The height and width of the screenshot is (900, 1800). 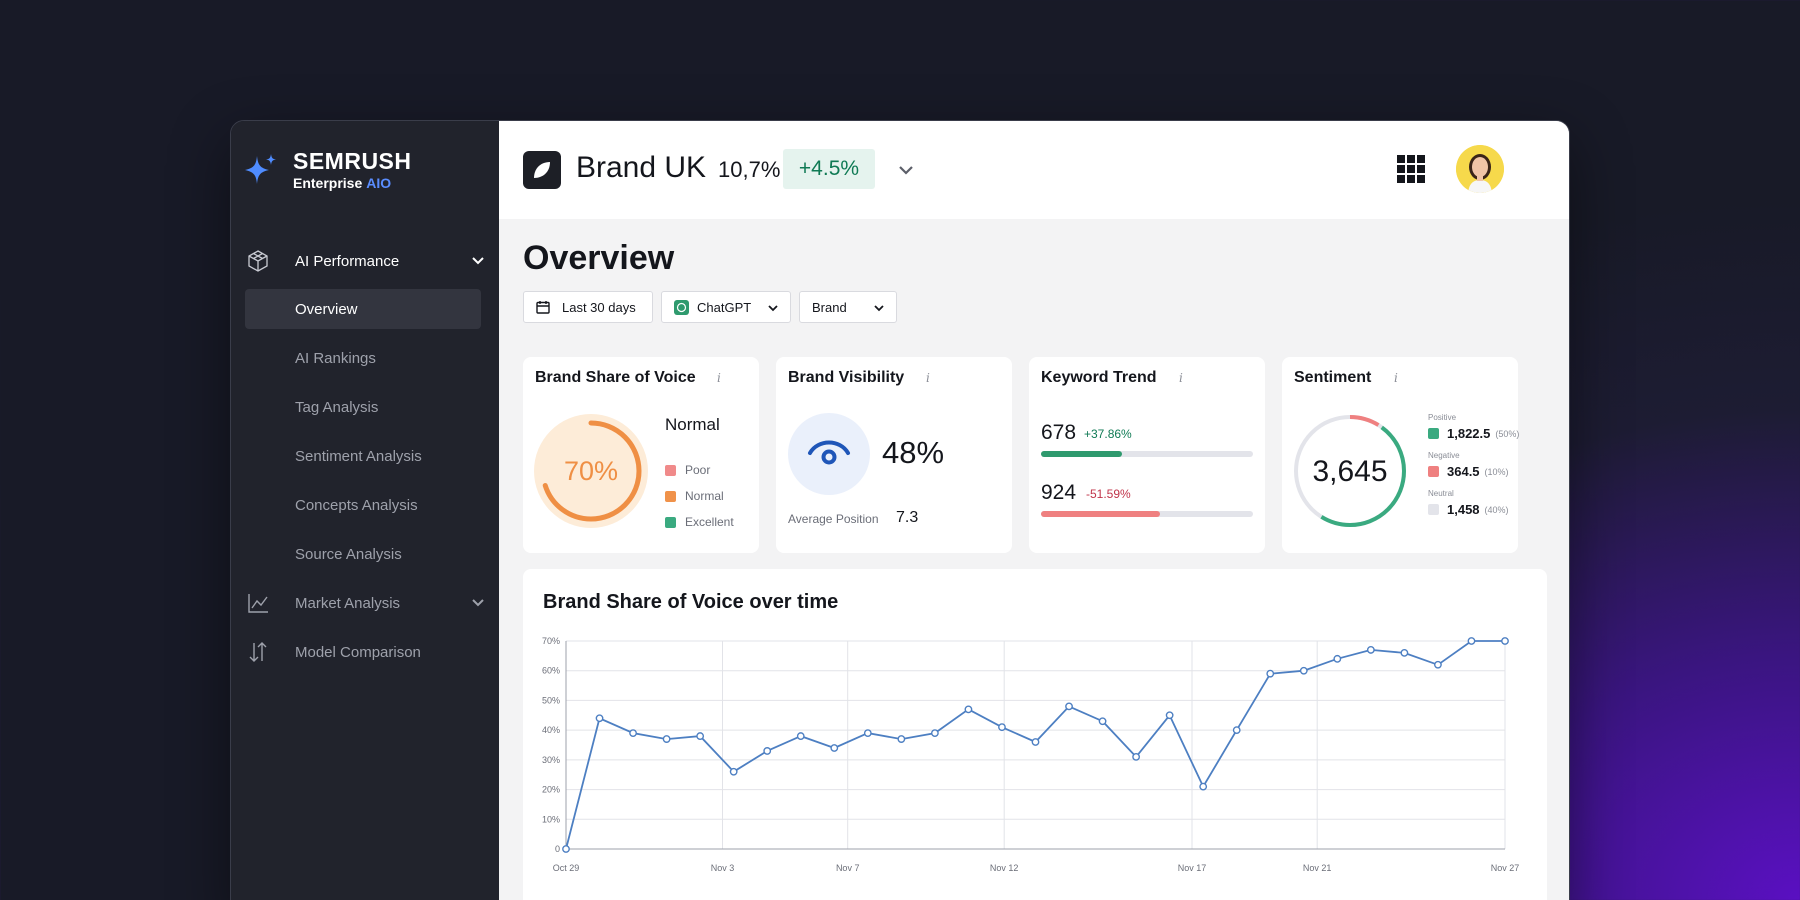 I want to click on date-range-label: Last 30 days, so click(x=599, y=307).